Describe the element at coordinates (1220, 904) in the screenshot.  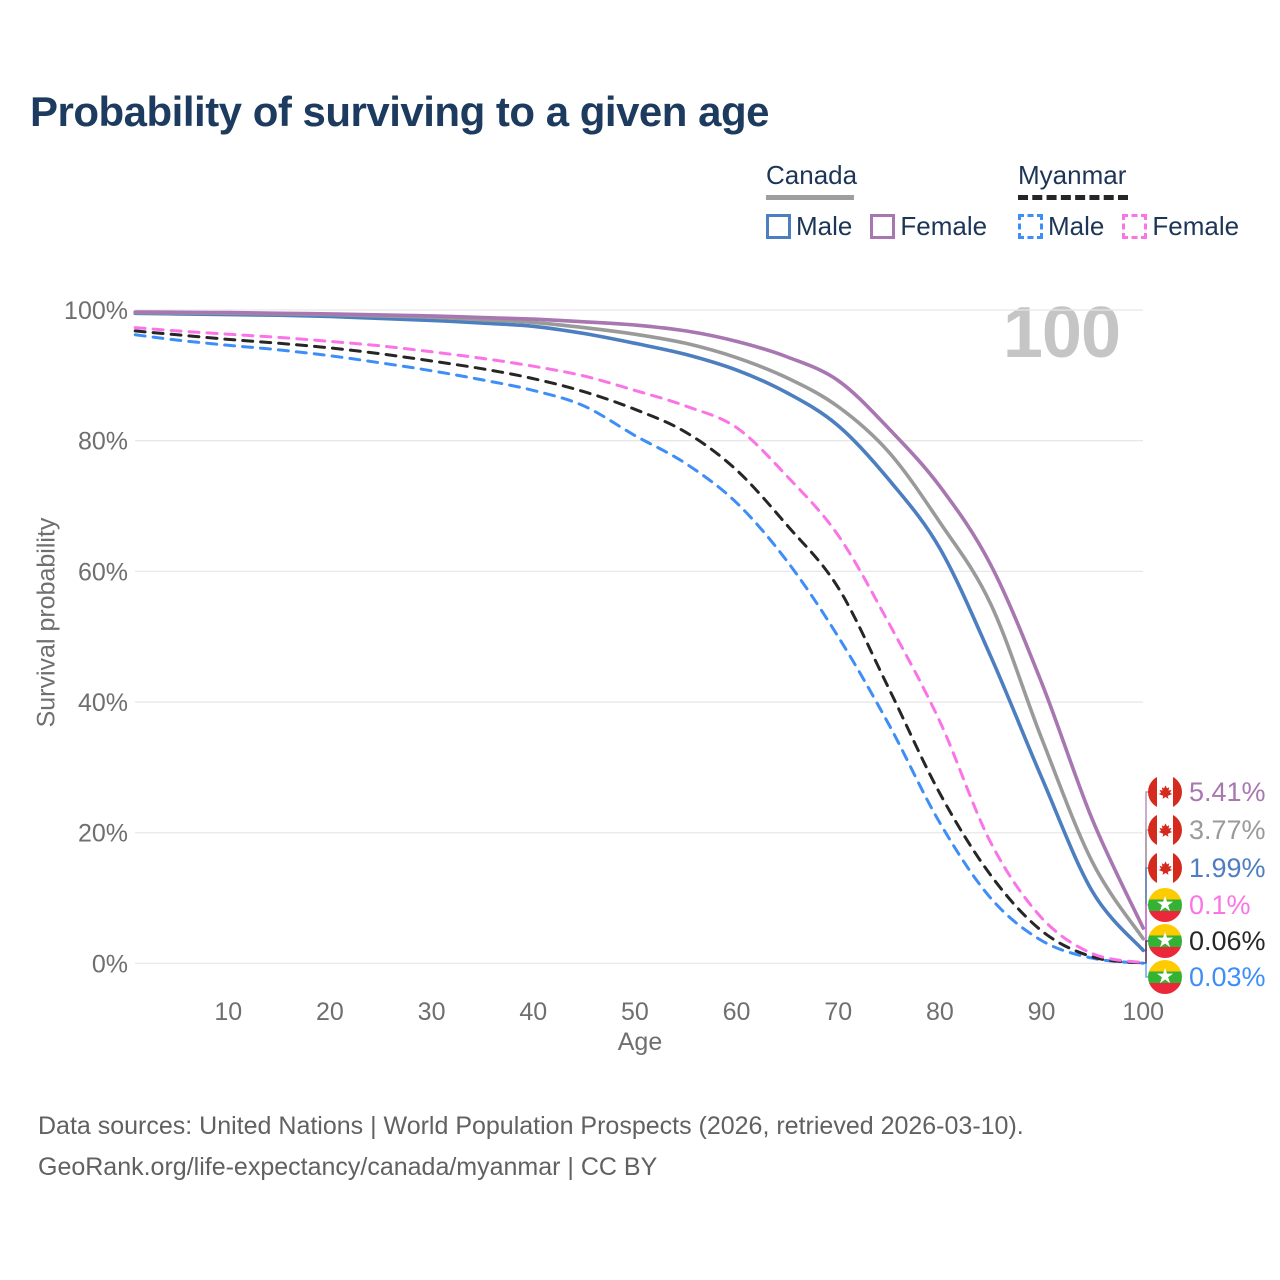
I see `end-label-value: 0.1%` at that location.